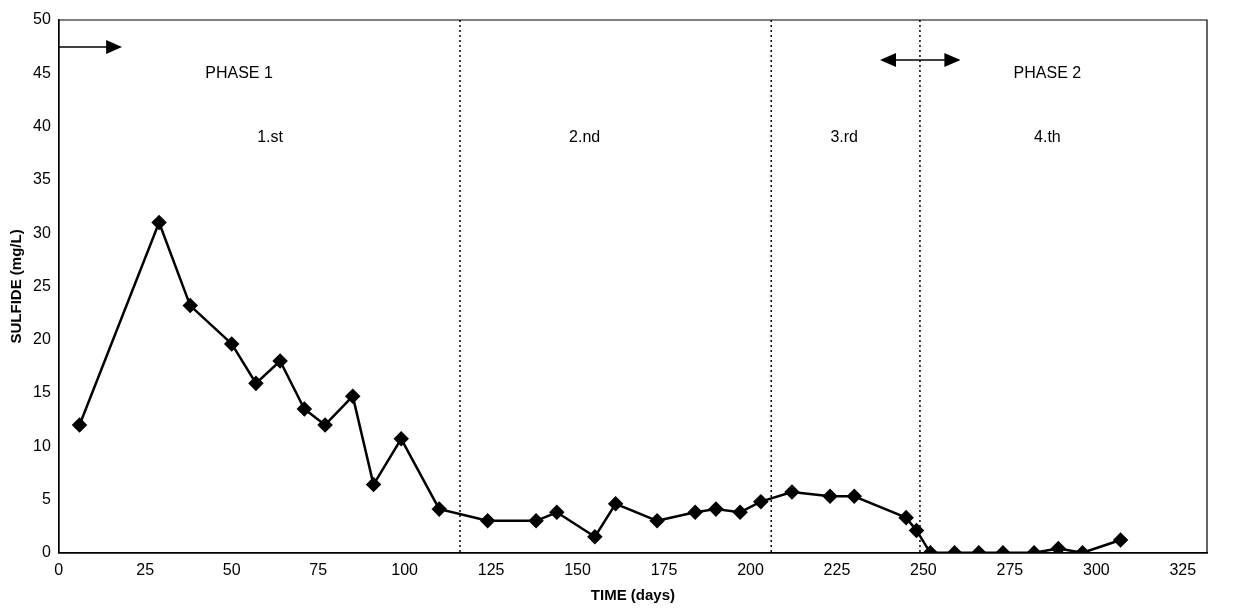 This screenshot has width=1233, height=613. Describe the element at coordinates (1047, 136) in the screenshot. I see `annotation: 4.th` at that location.